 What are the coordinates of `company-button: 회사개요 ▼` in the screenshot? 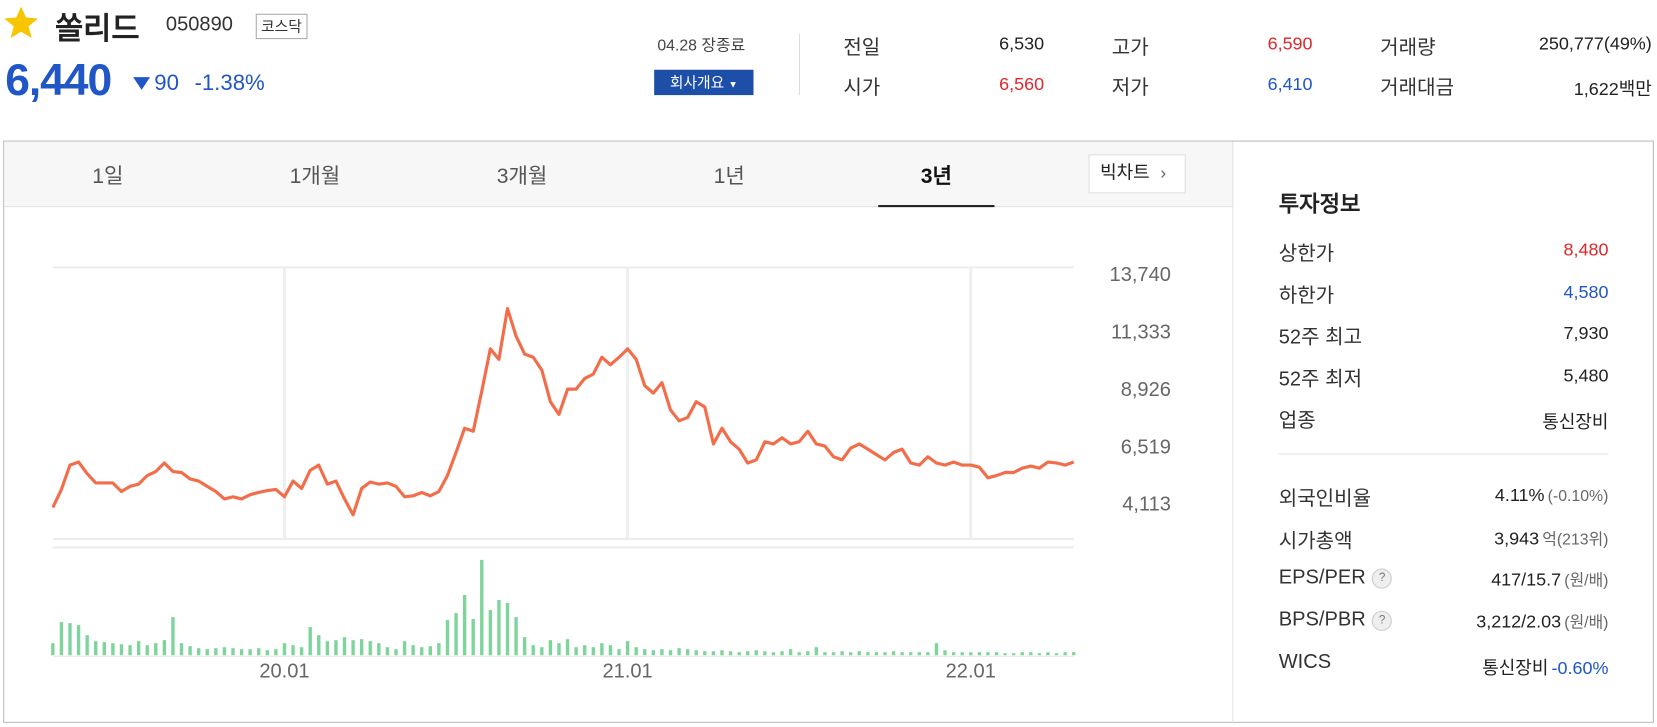 It's located at (704, 82).